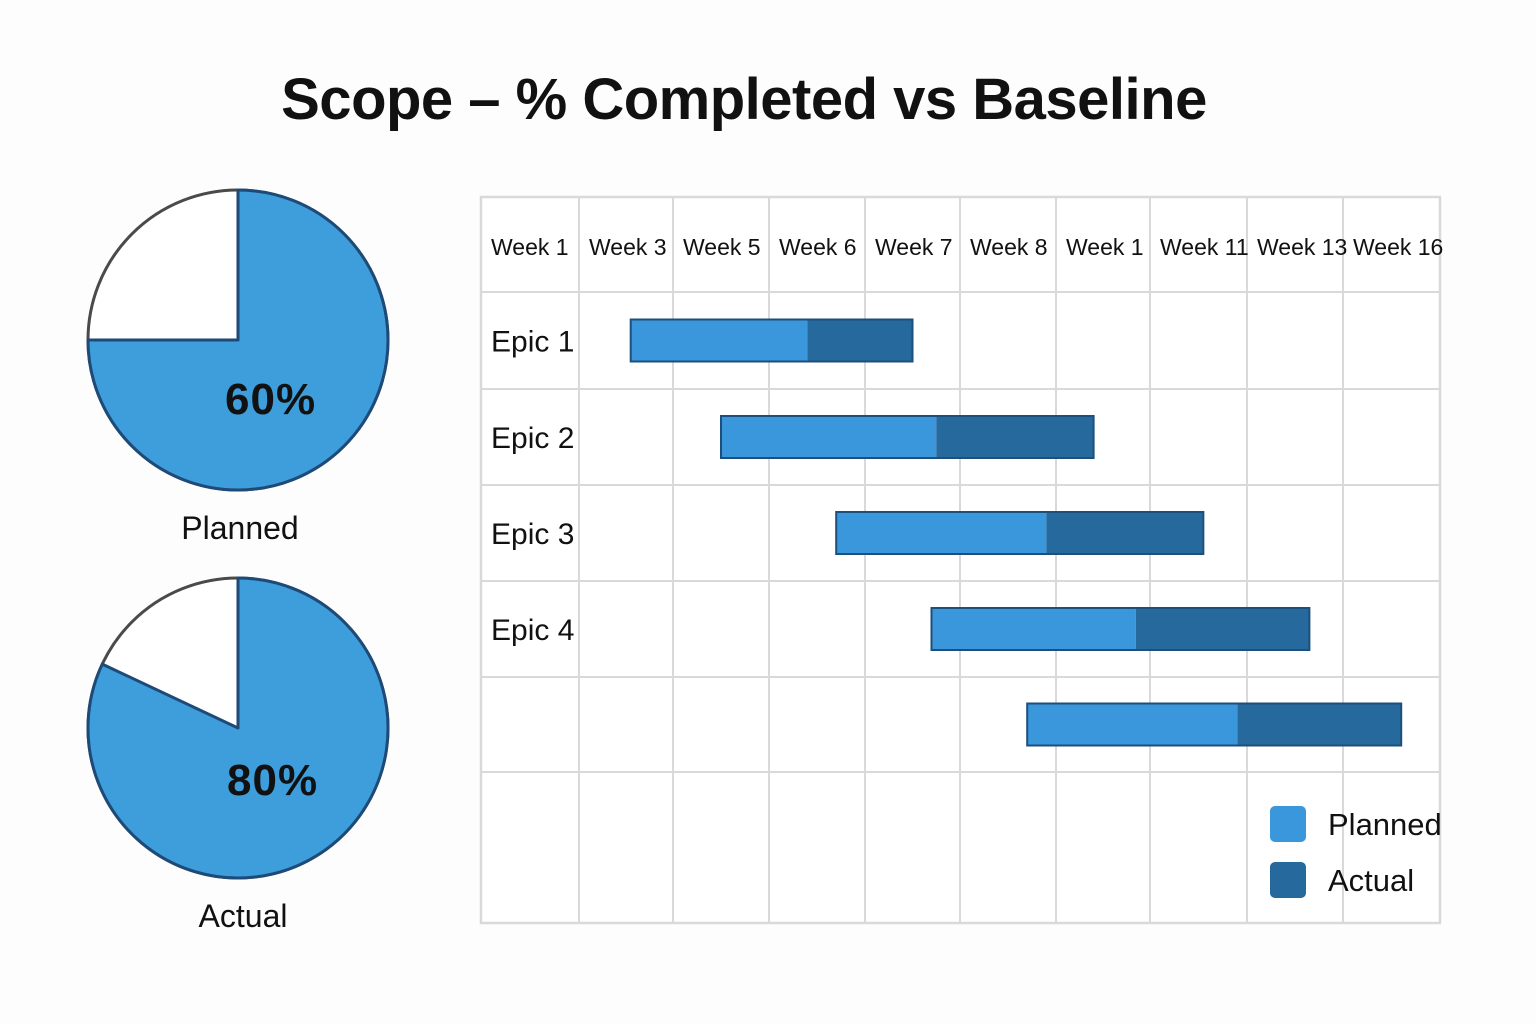  Describe the element at coordinates (1009, 247) in the screenshot. I see `column-header-label: Week 8` at that location.